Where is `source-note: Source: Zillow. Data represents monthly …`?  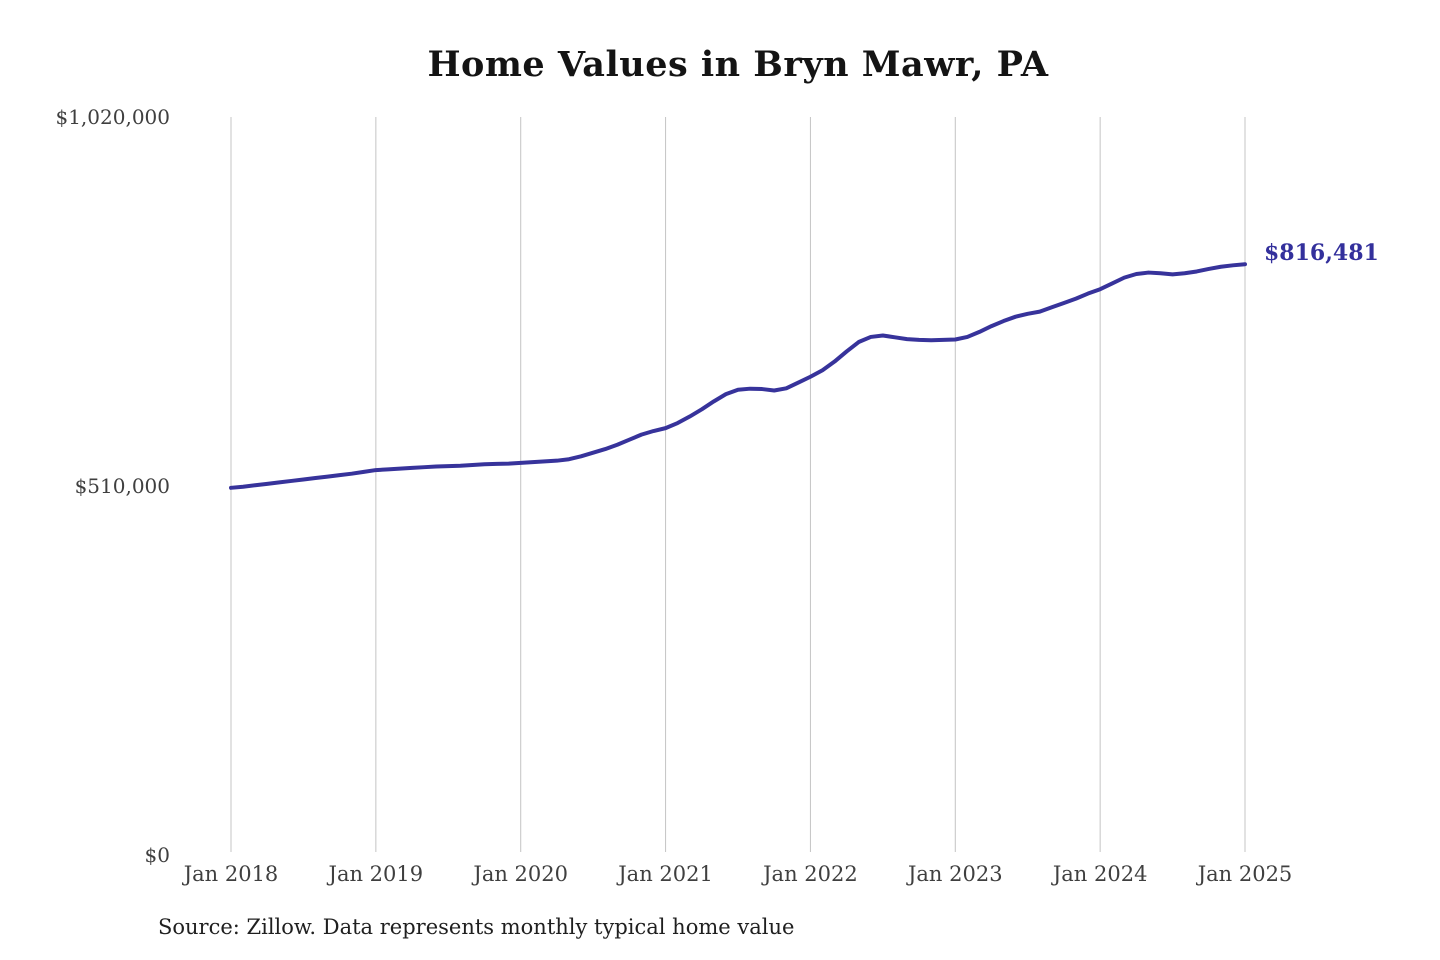 source-note: Source: Zillow. Data represents monthly … is located at coordinates (476, 927).